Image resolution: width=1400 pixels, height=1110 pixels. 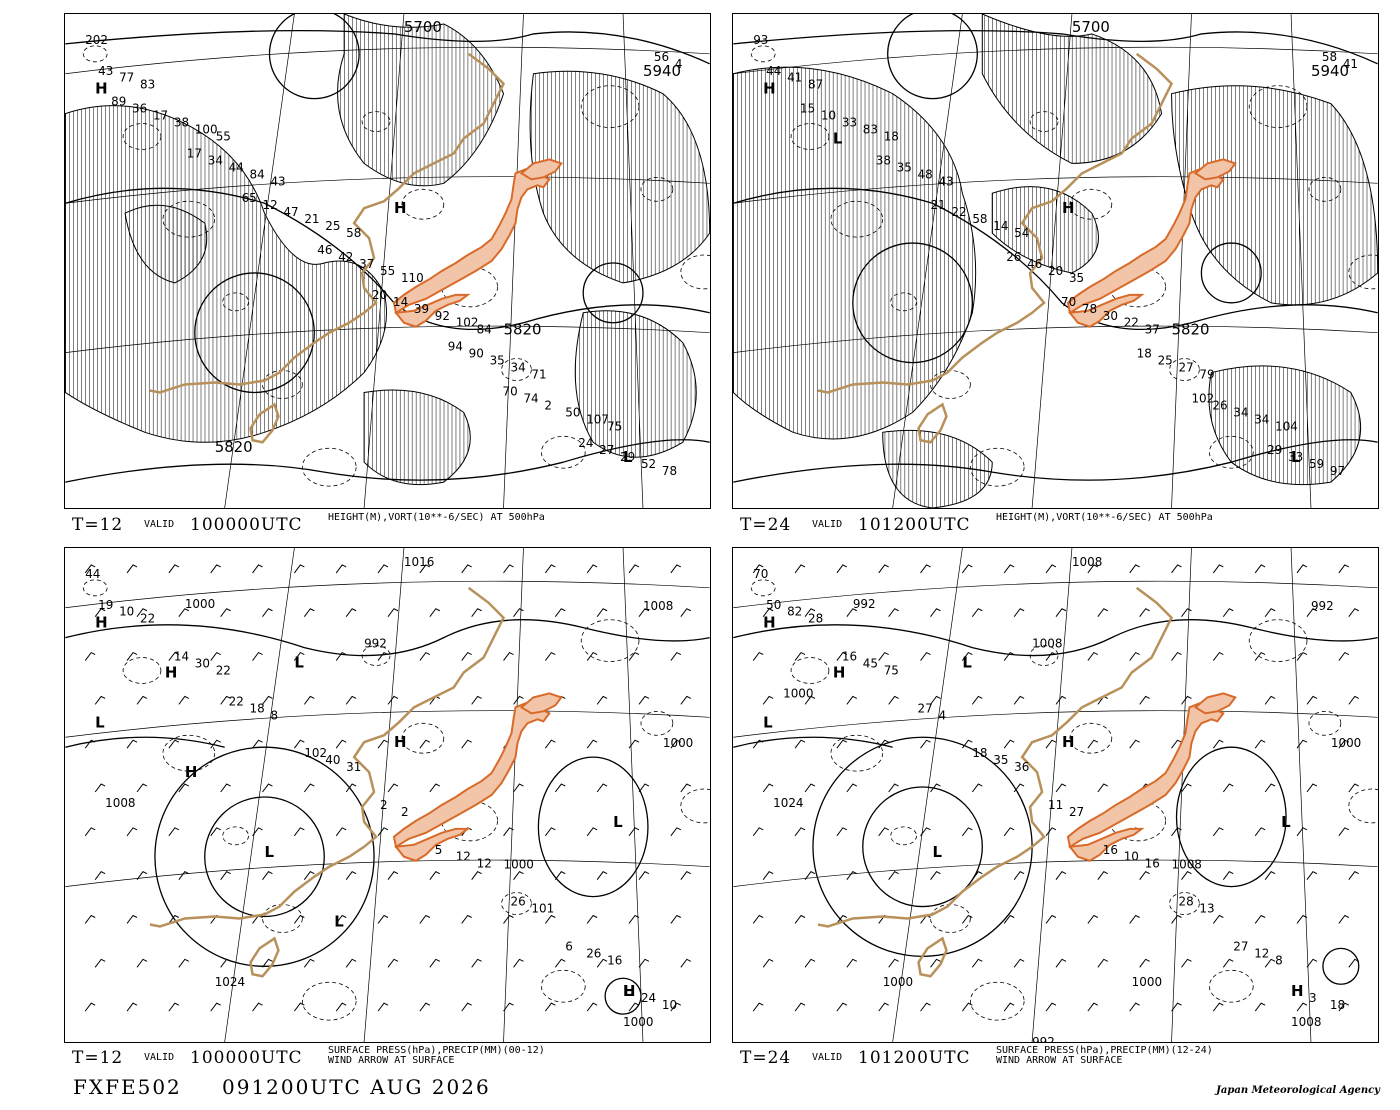 I want to click on value-label: 27, so click(x=1076, y=812).